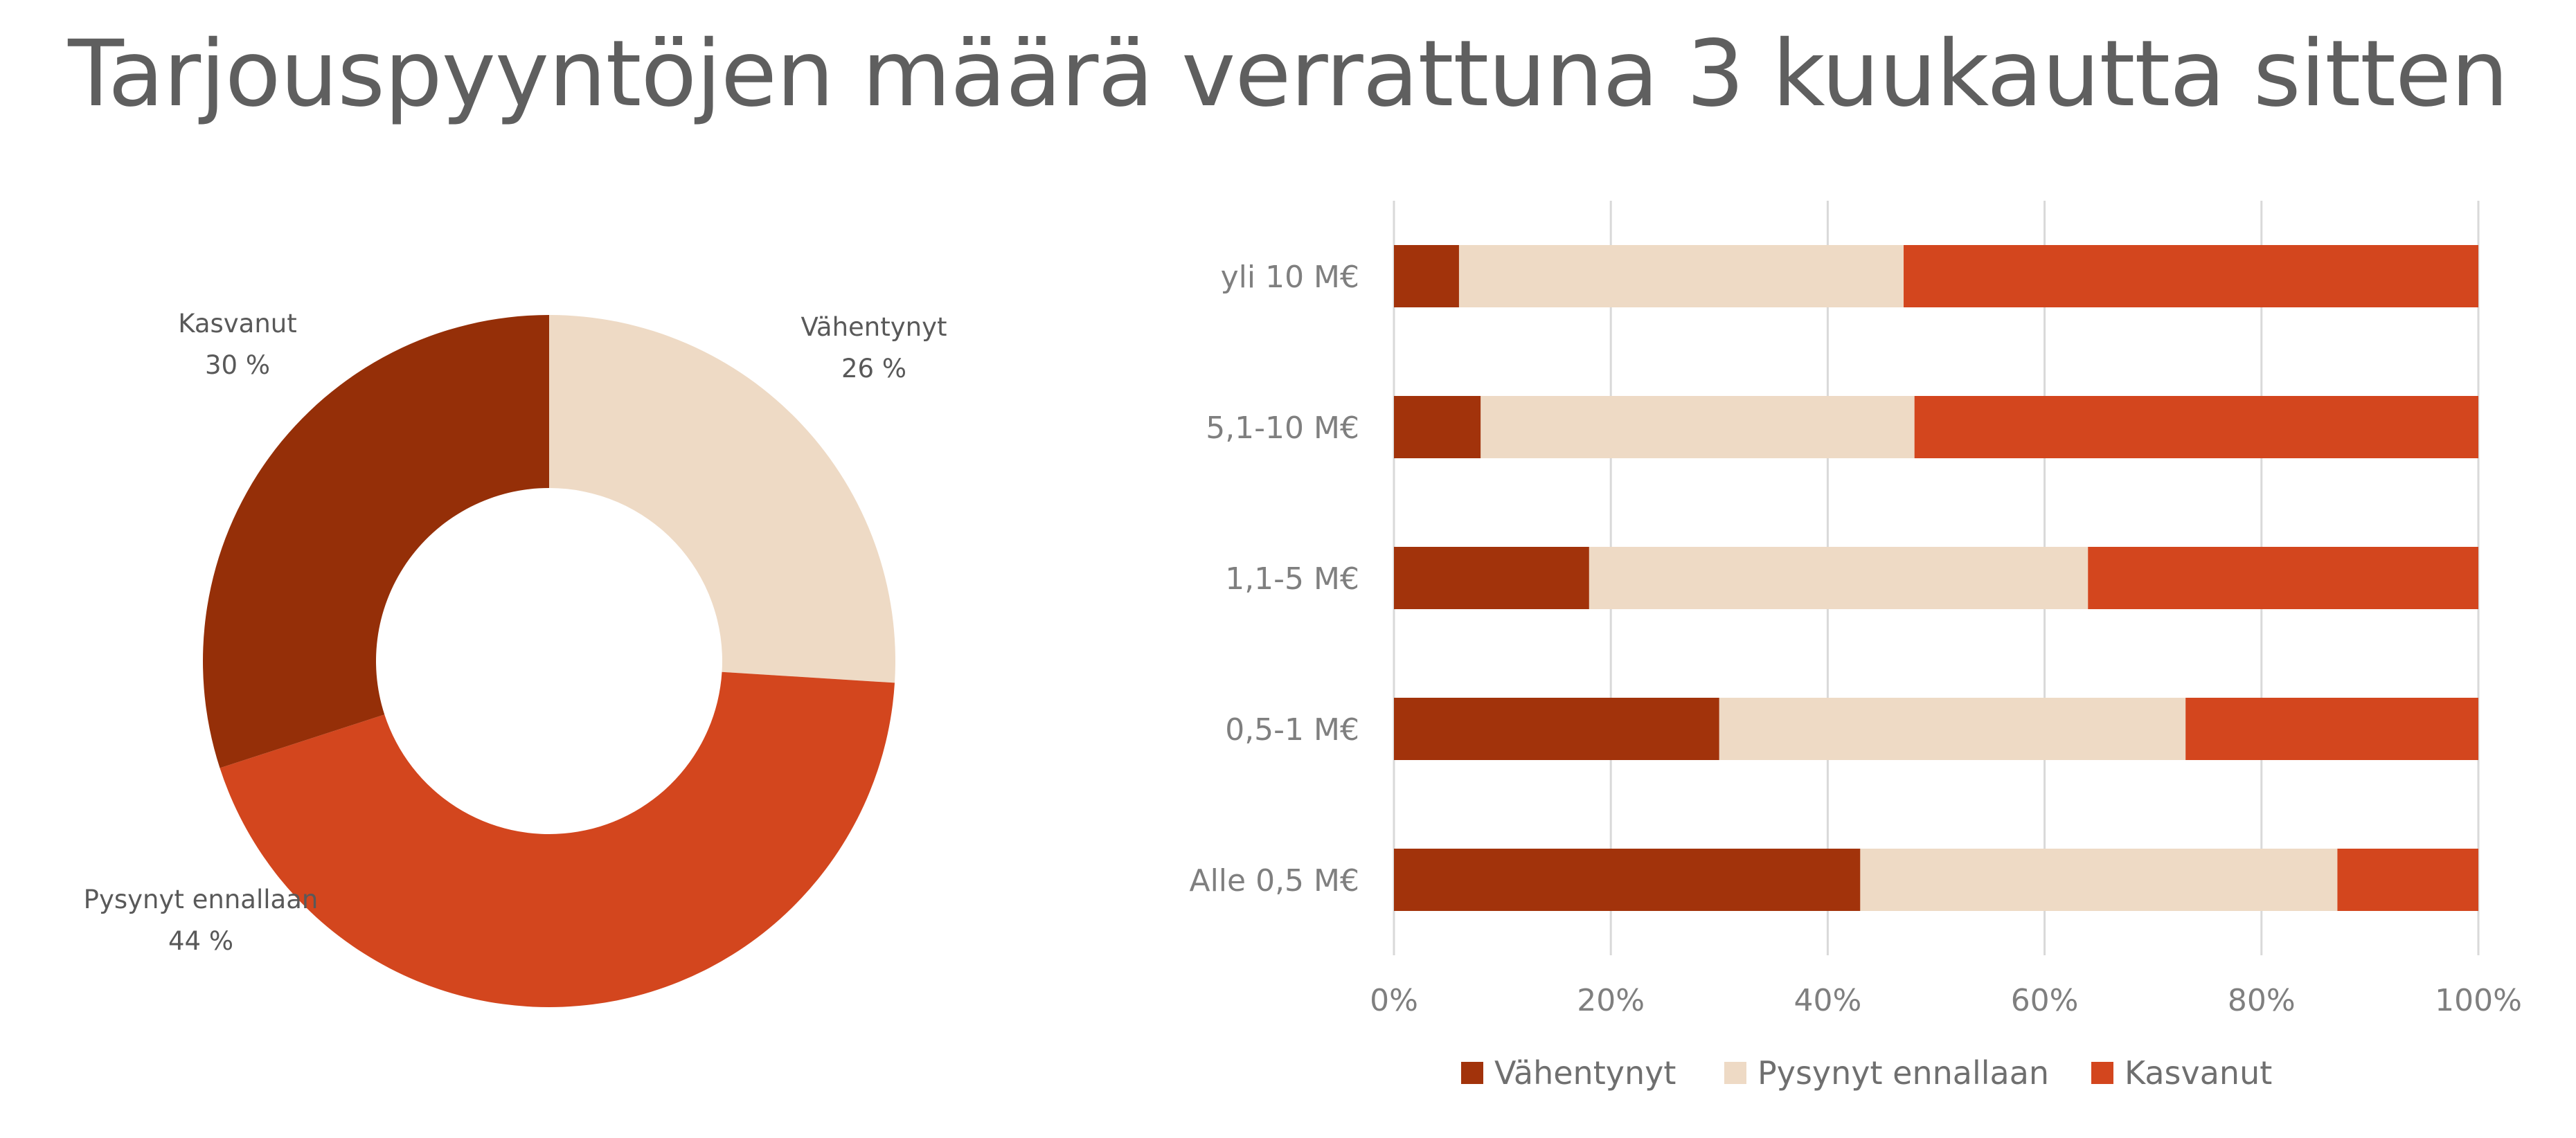 Image resolution: width=2576 pixels, height=1138 pixels. Describe the element at coordinates (376, 541) in the screenshot. I see `donut-slice-kasvanut` at that location.